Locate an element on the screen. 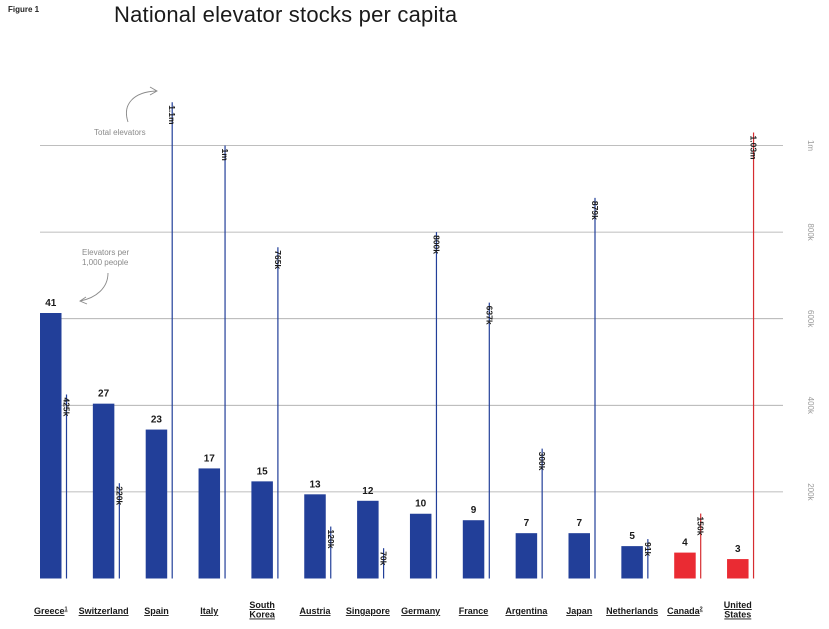  total-label: 120k is located at coordinates (331, 539).